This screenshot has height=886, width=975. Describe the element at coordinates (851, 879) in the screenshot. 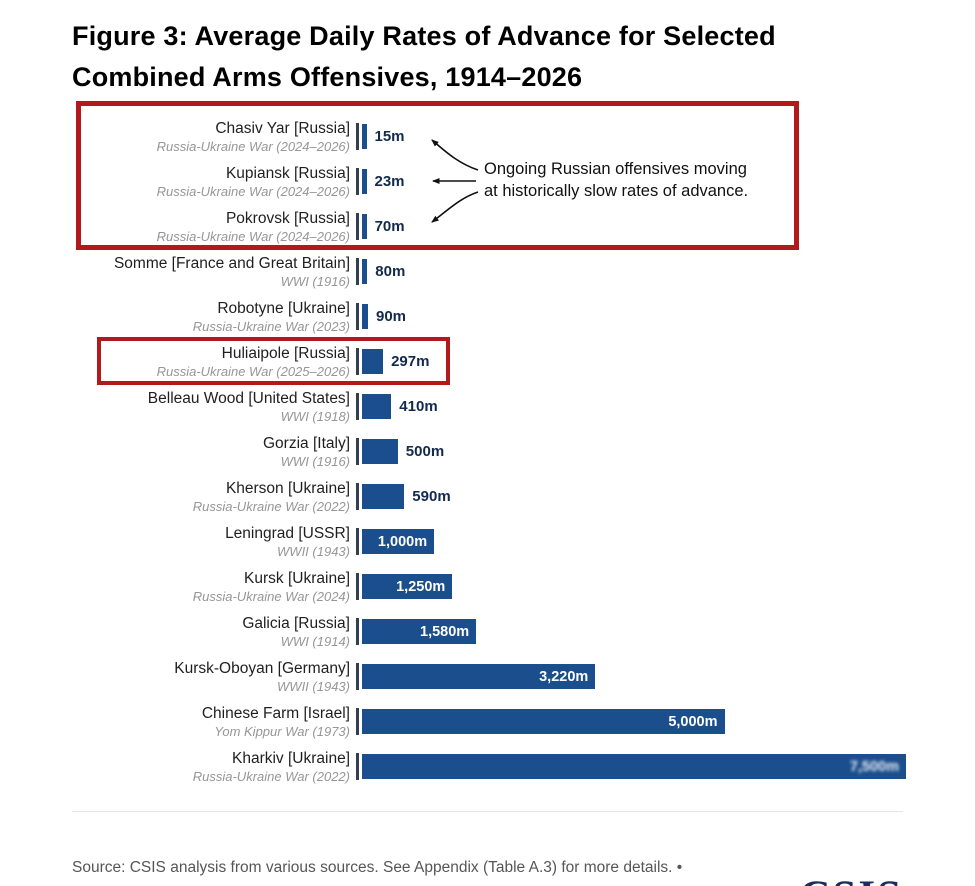

I see `csis-logo: CSIS` at that location.